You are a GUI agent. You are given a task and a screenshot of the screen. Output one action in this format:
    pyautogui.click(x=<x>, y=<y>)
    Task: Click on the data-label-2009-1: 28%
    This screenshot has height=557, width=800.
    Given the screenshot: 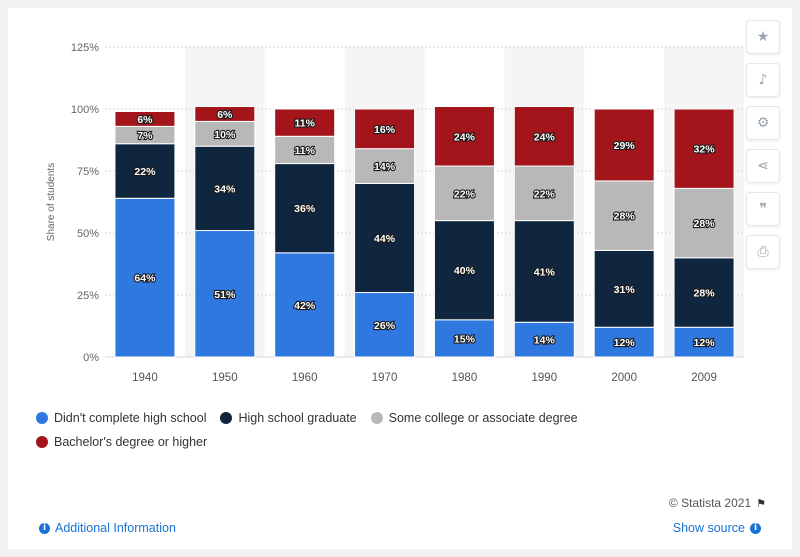 What is the action you would take?
    pyautogui.click(x=705, y=294)
    